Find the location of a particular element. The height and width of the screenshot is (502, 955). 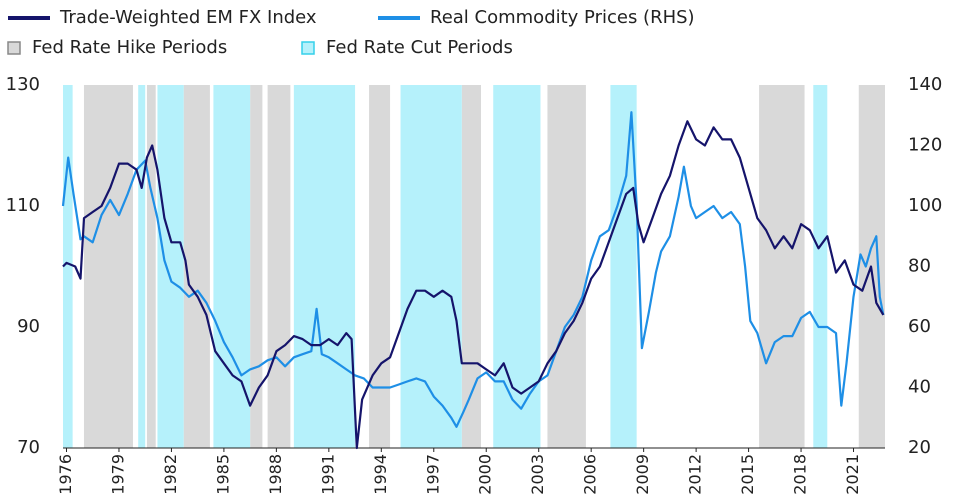

x-tick-label: 1991 is located at coordinates (327, 474).